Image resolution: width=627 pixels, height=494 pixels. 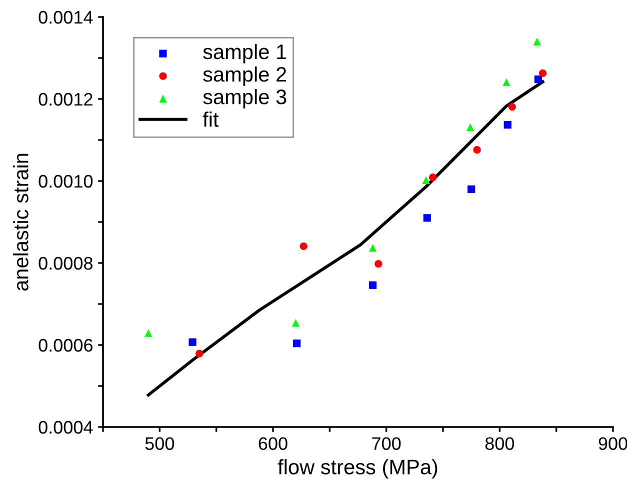 What do you see at coordinates (273, 443) in the screenshot?
I see `x-tick-label: 600` at bounding box center [273, 443].